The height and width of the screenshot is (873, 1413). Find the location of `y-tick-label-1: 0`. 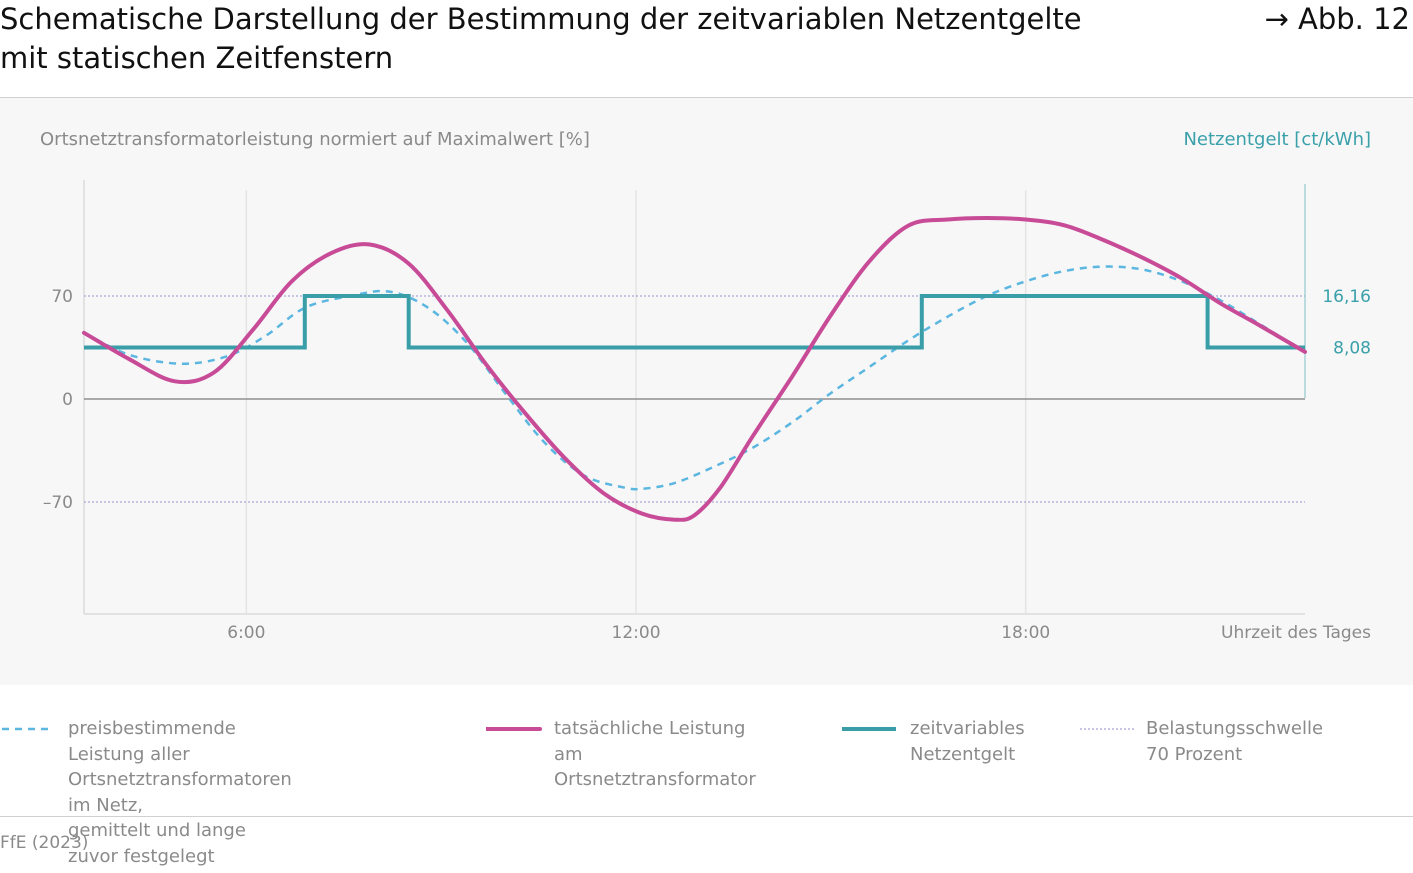

y-tick-label-1: 0 is located at coordinates (67, 400).